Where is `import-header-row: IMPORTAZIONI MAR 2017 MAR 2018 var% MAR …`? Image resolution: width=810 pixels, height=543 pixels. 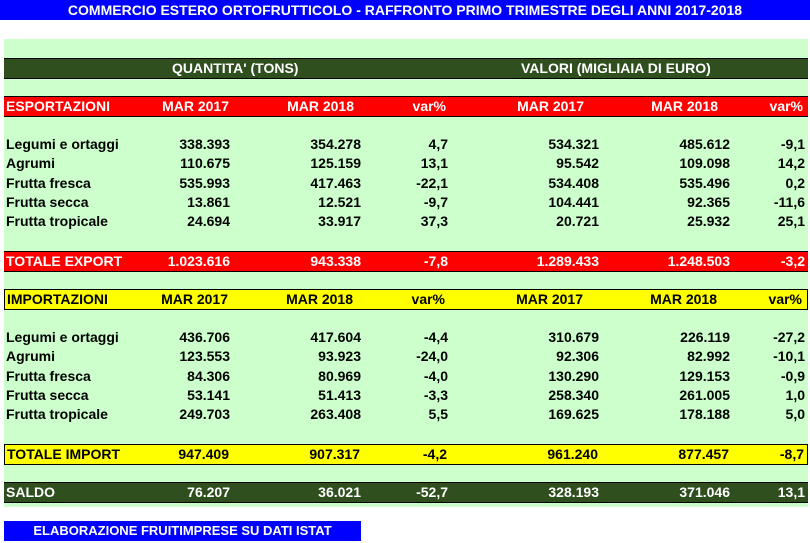 import-header-row: IMPORTAZIONI MAR 2017 MAR 2018 var% MAR … is located at coordinates (406, 299).